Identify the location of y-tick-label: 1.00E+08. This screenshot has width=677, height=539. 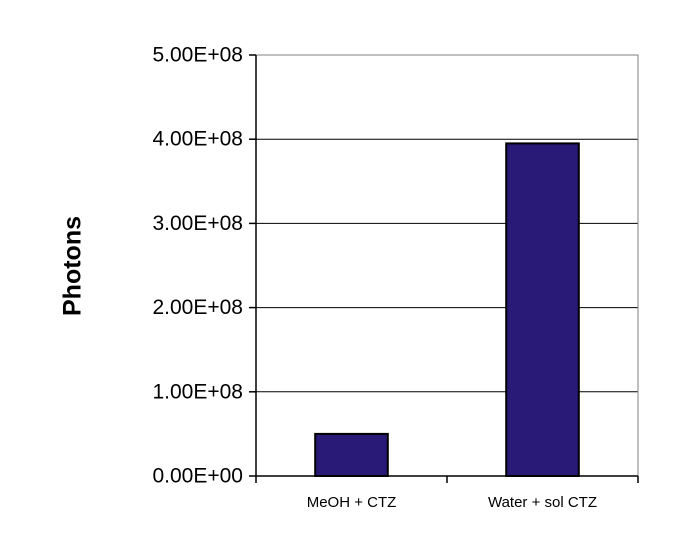
(197, 391).